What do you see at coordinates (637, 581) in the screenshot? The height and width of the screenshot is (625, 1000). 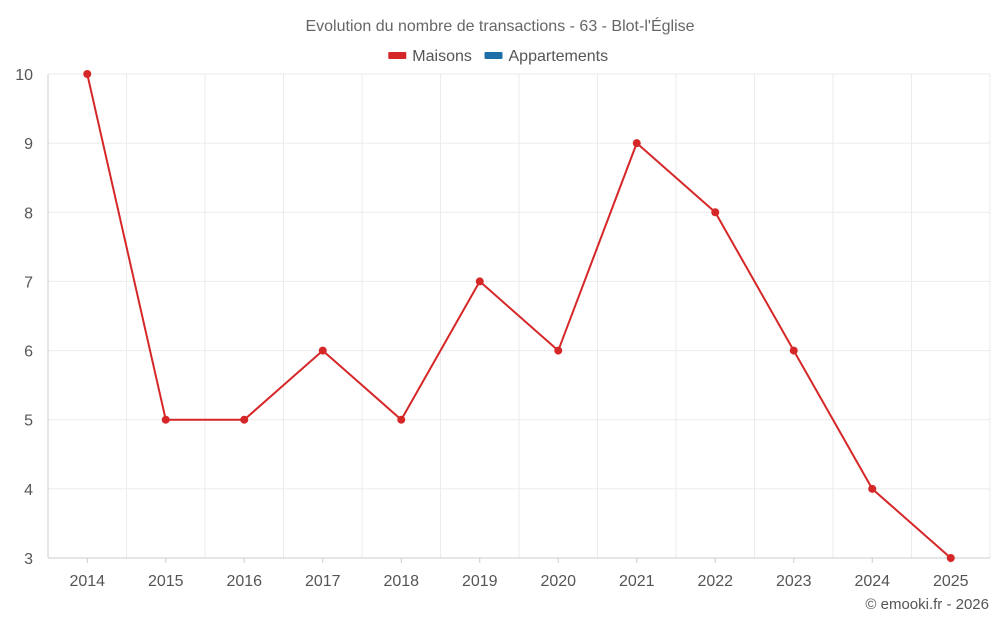 I see `x-tick-label: 2021` at bounding box center [637, 581].